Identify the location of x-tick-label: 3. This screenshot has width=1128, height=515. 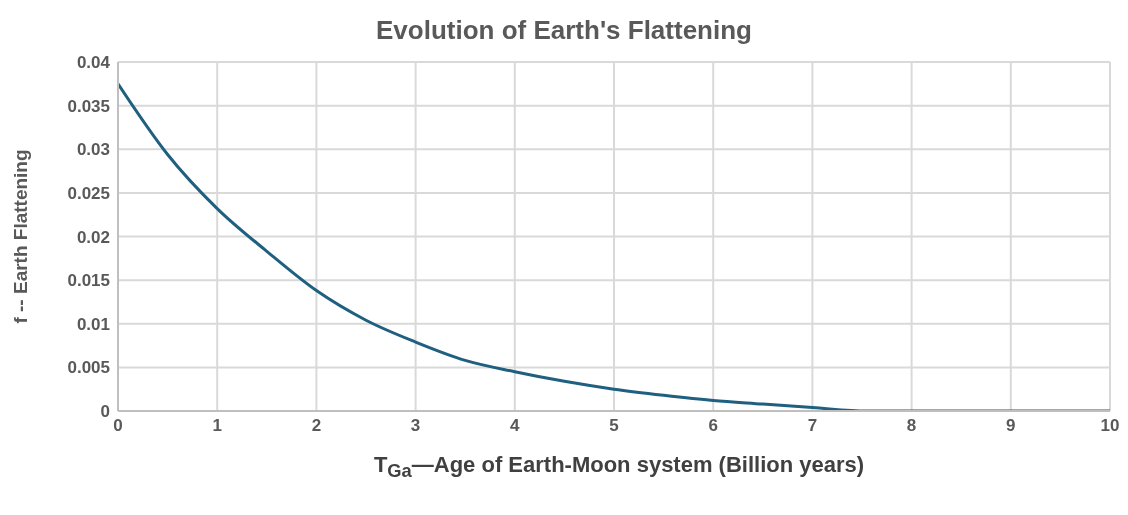
(415, 426).